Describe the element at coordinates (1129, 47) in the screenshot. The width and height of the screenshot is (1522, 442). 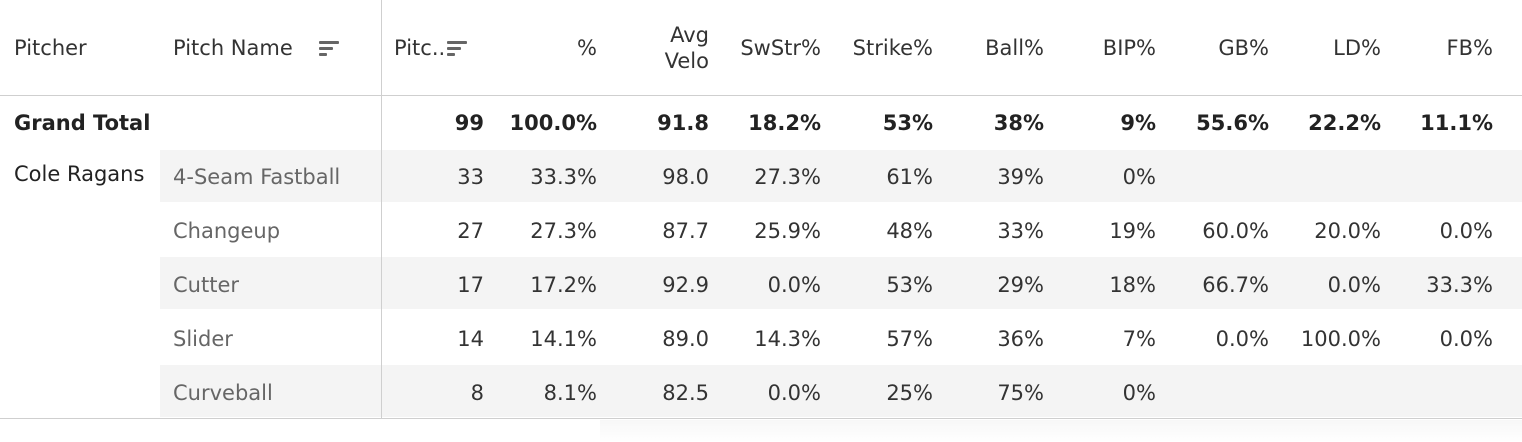
I see `header-bip-label: BIP%` at that location.